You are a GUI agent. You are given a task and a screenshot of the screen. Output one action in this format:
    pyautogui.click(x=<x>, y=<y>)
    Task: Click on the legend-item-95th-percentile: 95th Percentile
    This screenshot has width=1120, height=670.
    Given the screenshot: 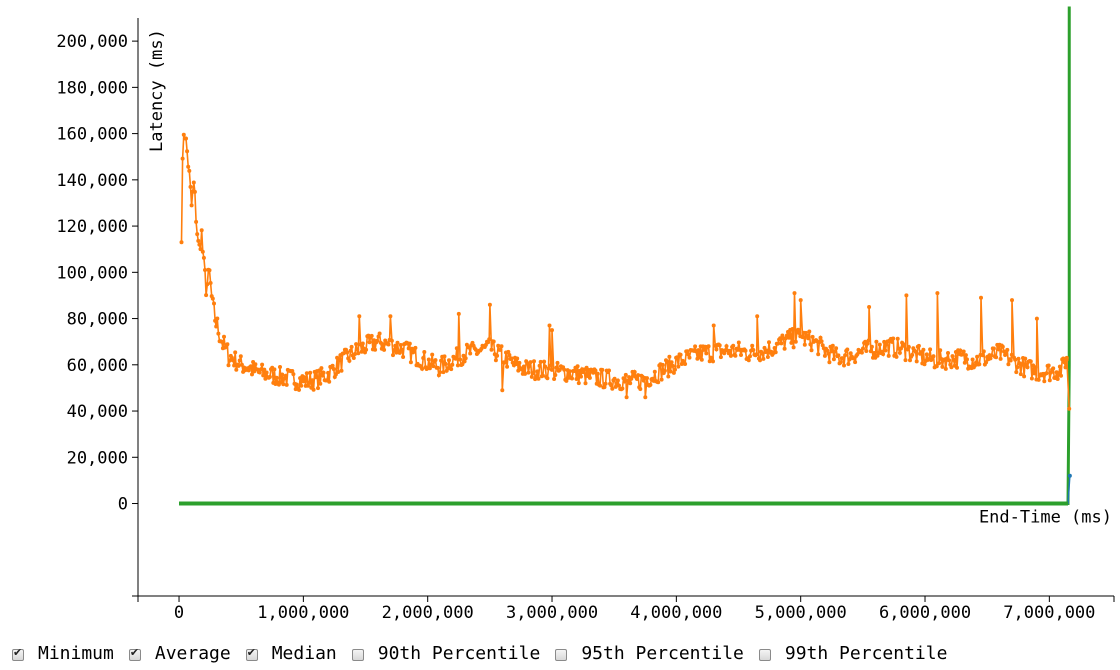 What is the action you would take?
    pyautogui.click(x=649, y=653)
    